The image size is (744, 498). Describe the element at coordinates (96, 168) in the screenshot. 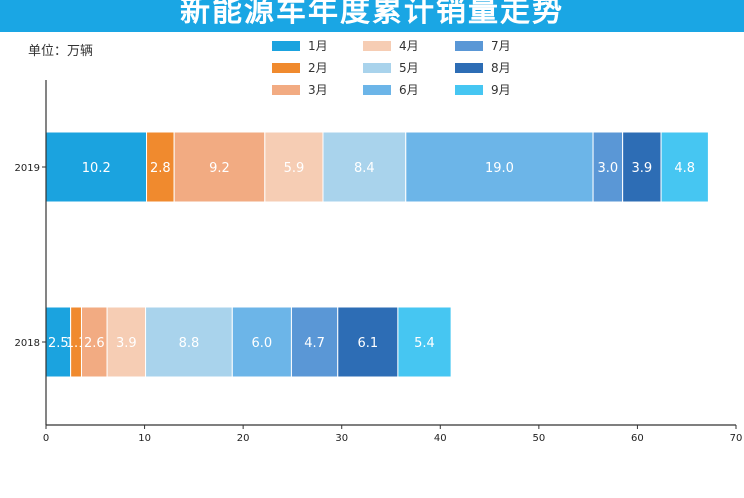

I see `data-label-2019-1: 10.2` at that location.